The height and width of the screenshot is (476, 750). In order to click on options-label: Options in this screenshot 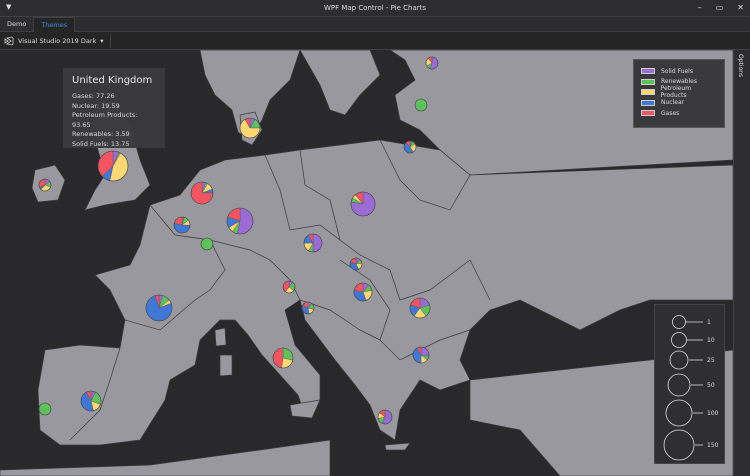, I will do `click(740, 66)`.